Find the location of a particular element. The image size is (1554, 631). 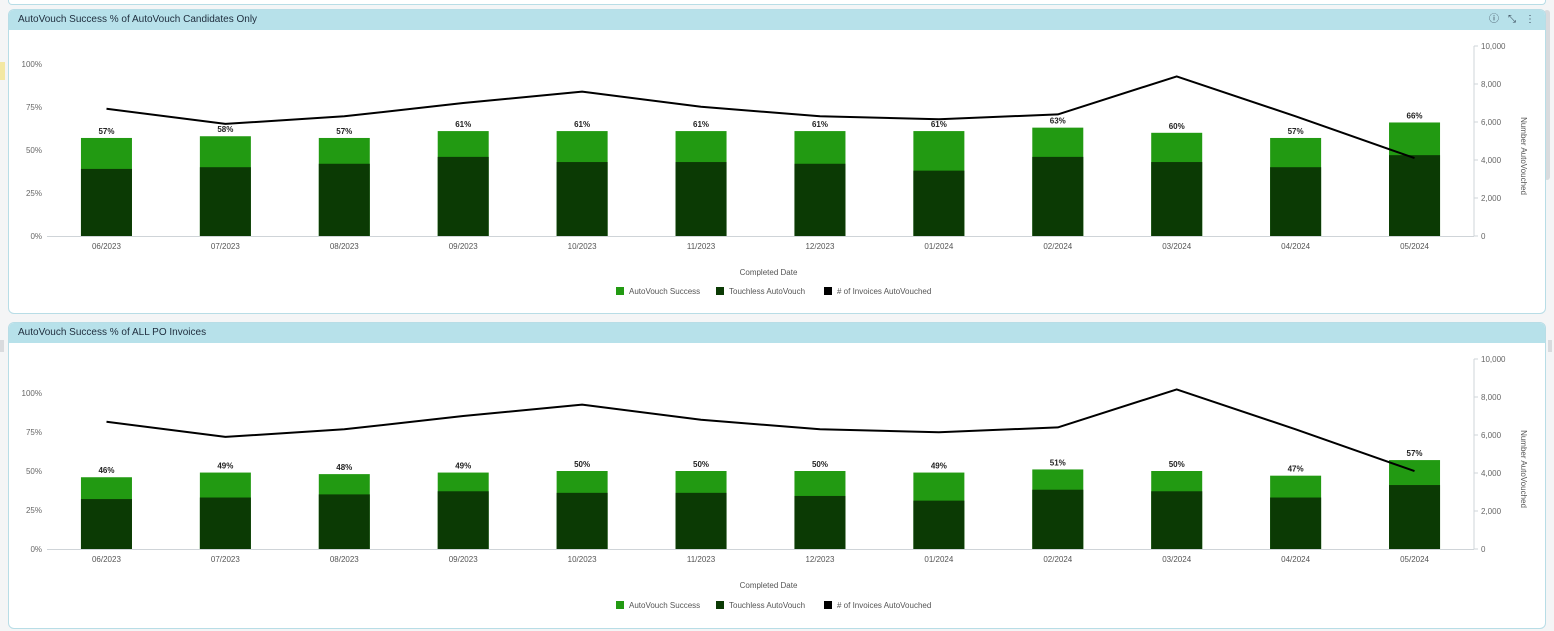

legend-label: AutoVouch Success is located at coordinates (664, 605).